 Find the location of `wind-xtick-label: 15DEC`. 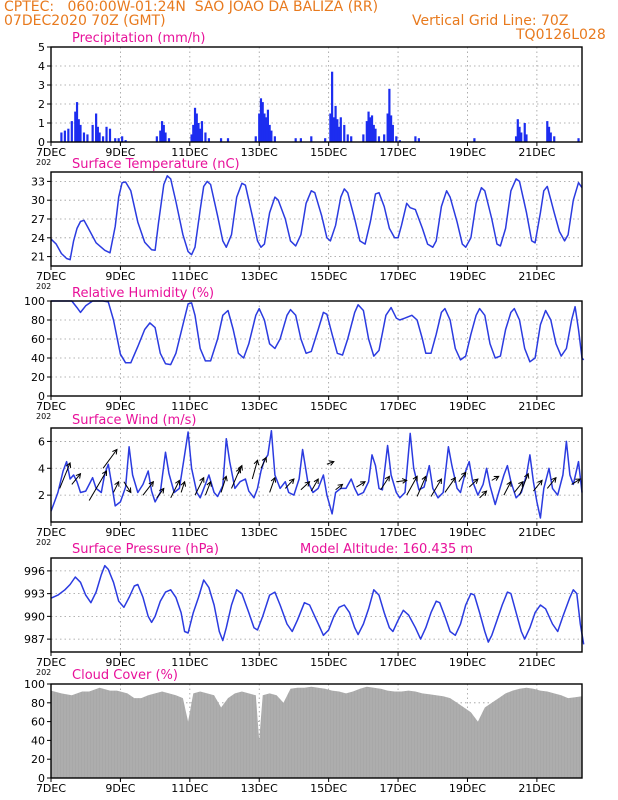

wind-xtick-label: 15DEC is located at coordinates (328, 532).